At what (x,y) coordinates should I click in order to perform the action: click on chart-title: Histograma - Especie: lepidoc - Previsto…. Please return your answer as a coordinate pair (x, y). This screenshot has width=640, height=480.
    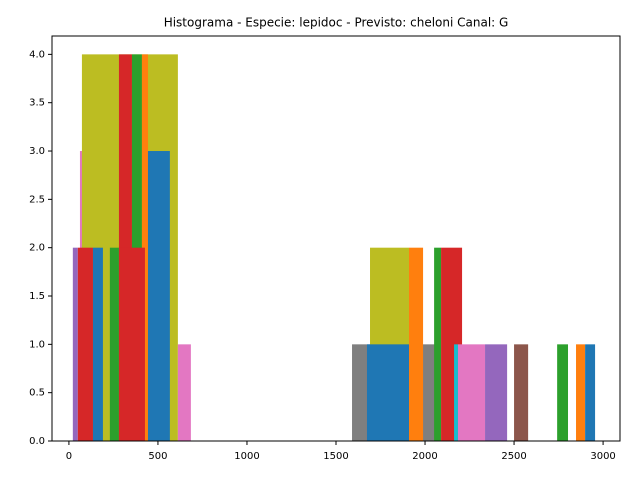
    Looking at the image, I should click on (336, 23).